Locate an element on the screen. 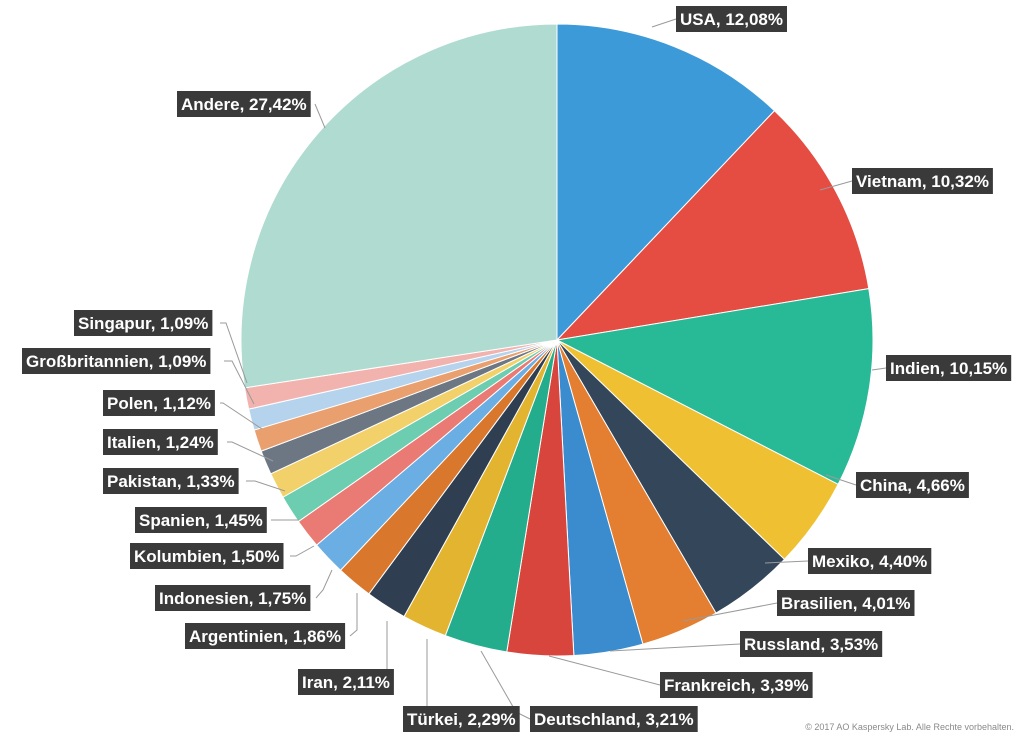  slice-label: Singapur, 1,09% is located at coordinates (143, 323).